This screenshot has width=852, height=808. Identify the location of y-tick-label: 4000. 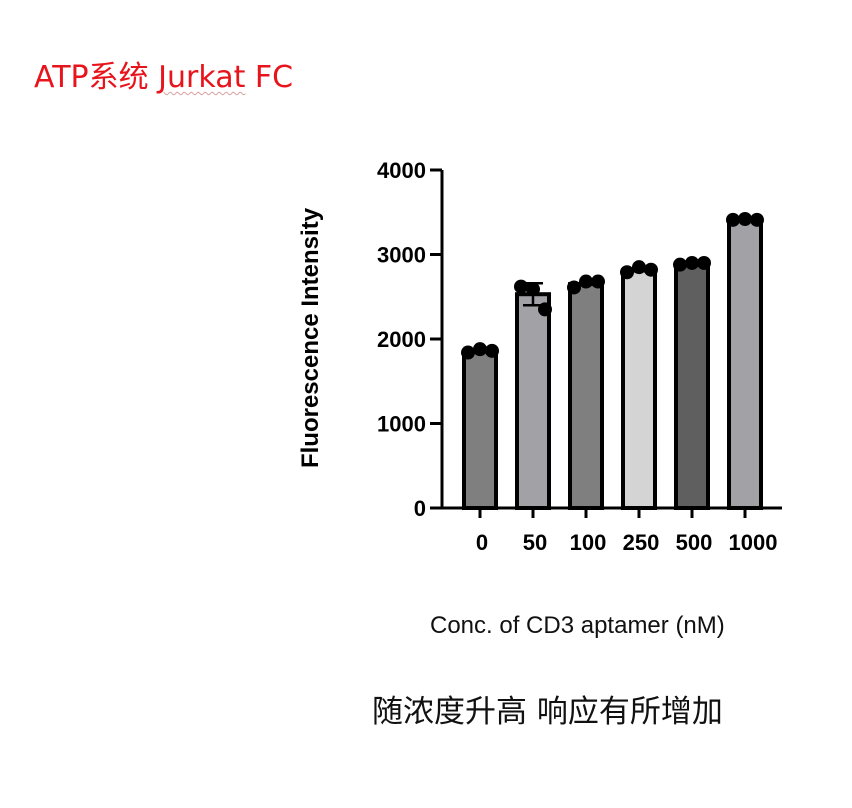
(401, 170).